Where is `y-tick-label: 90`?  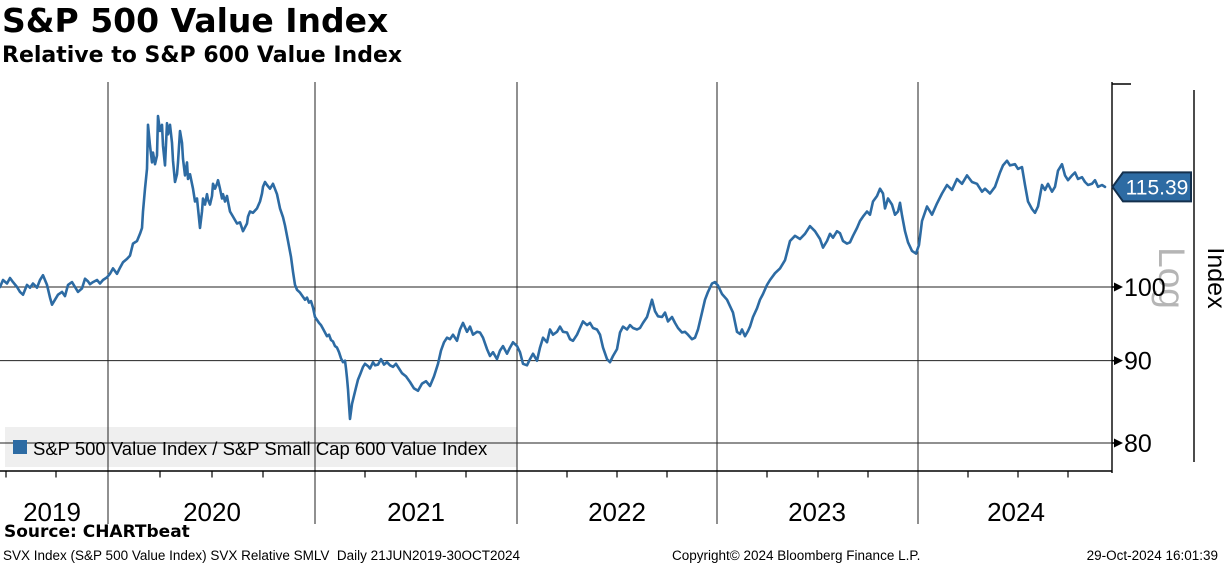
y-tick-label: 90 is located at coordinates (1138, 362).